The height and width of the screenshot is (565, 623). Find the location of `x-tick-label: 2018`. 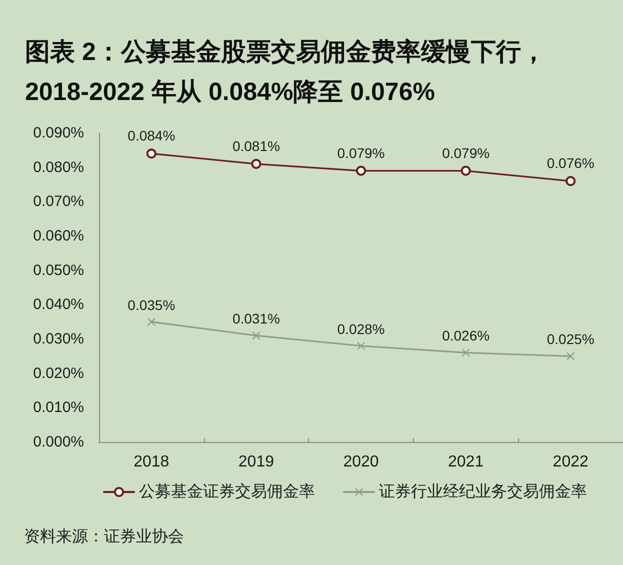

x-tick-label: 2018 is located at coordinates (152, 462).